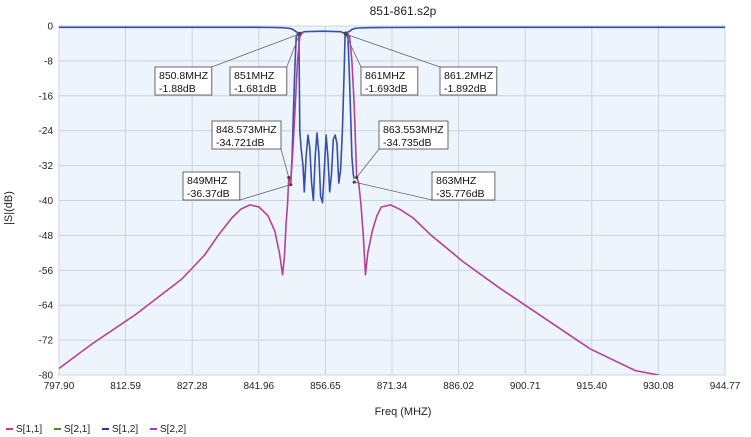 The height and width of the screenshot is (437, 751). I want to click on legend: S[1,1] S[2,1] S[1,2] S[2,2], so click(96, 429).